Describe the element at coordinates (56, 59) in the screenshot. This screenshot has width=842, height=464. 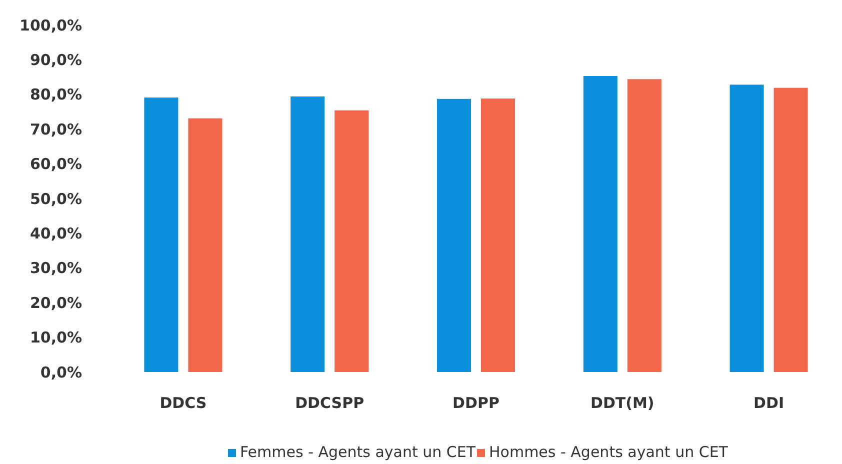
I see `y-tick-label: 90,0%` at that location.